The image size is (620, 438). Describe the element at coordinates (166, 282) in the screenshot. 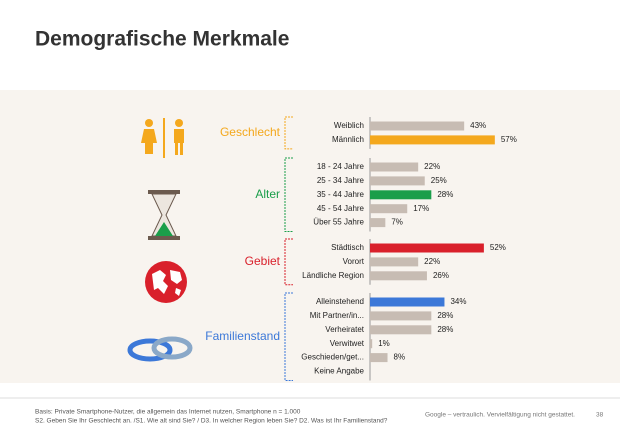

I see `globe-icon` at that location.